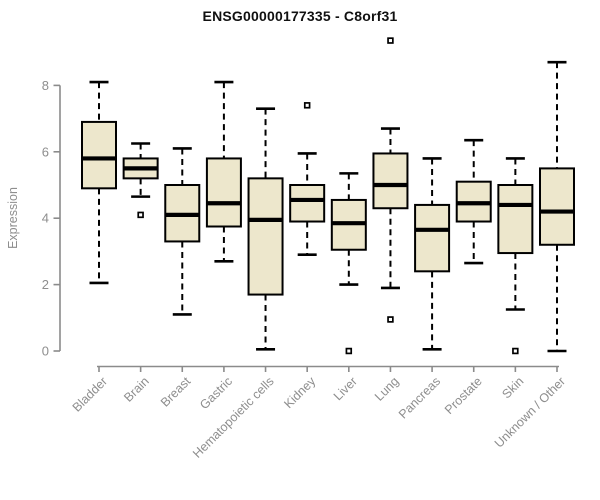  What do you see at coordinates (45, 284) in the screenshot?
I see `y-tick-label: 2` at bounding box center [45, 284].